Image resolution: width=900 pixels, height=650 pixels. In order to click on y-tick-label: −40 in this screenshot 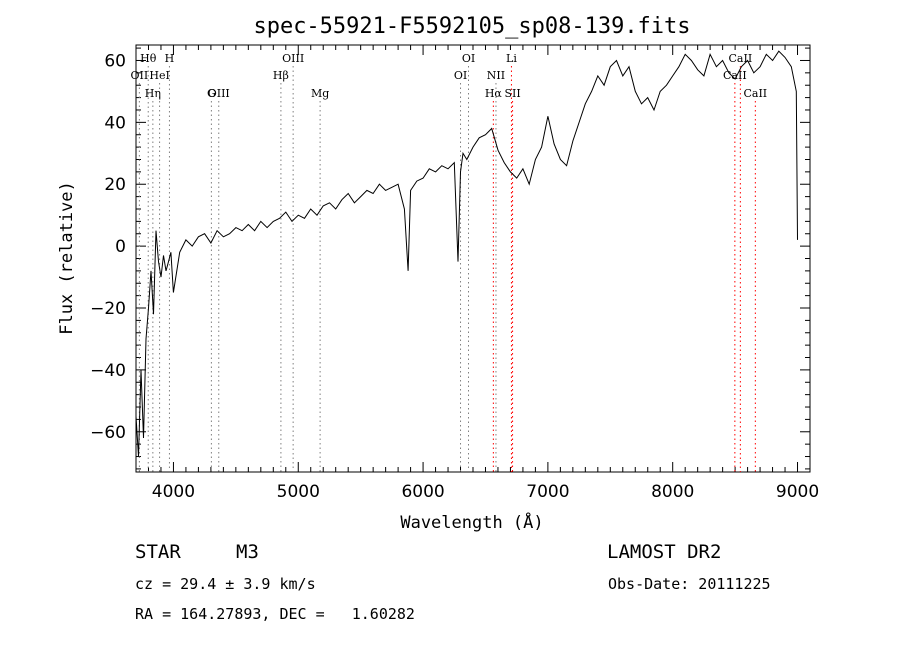, I will do `click(108, 371)`.